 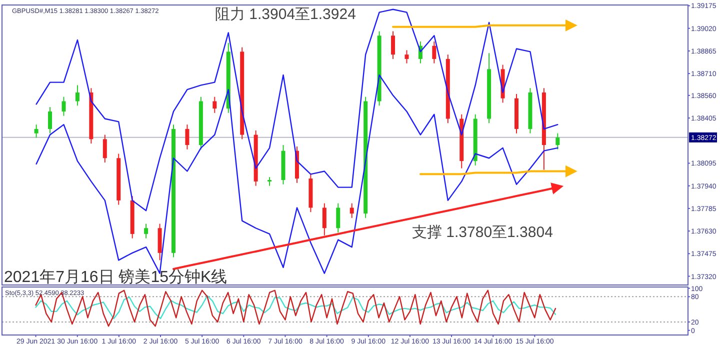 I want to click on annotation: 阻力 1.3904至1.3924, so click(x=285, y=14).